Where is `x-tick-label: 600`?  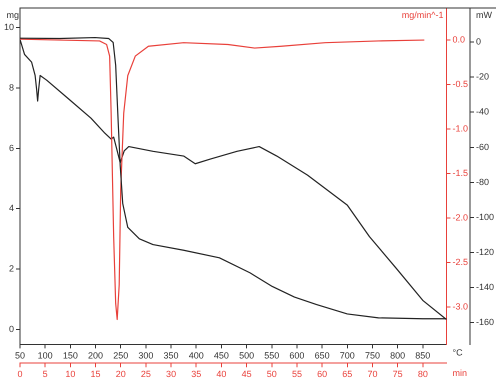 x-tick-label: 600 is located at coordinates (296, 355).